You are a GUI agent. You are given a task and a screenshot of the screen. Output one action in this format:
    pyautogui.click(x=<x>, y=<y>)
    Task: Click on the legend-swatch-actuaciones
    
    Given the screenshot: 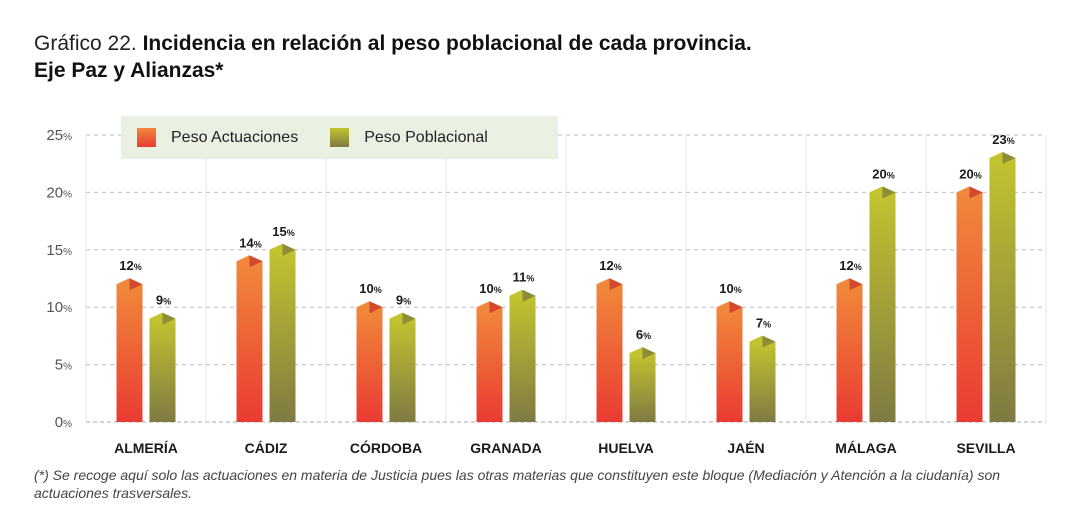 What is the action you would take?
    pyautogui.click(x=146, y=137)
    